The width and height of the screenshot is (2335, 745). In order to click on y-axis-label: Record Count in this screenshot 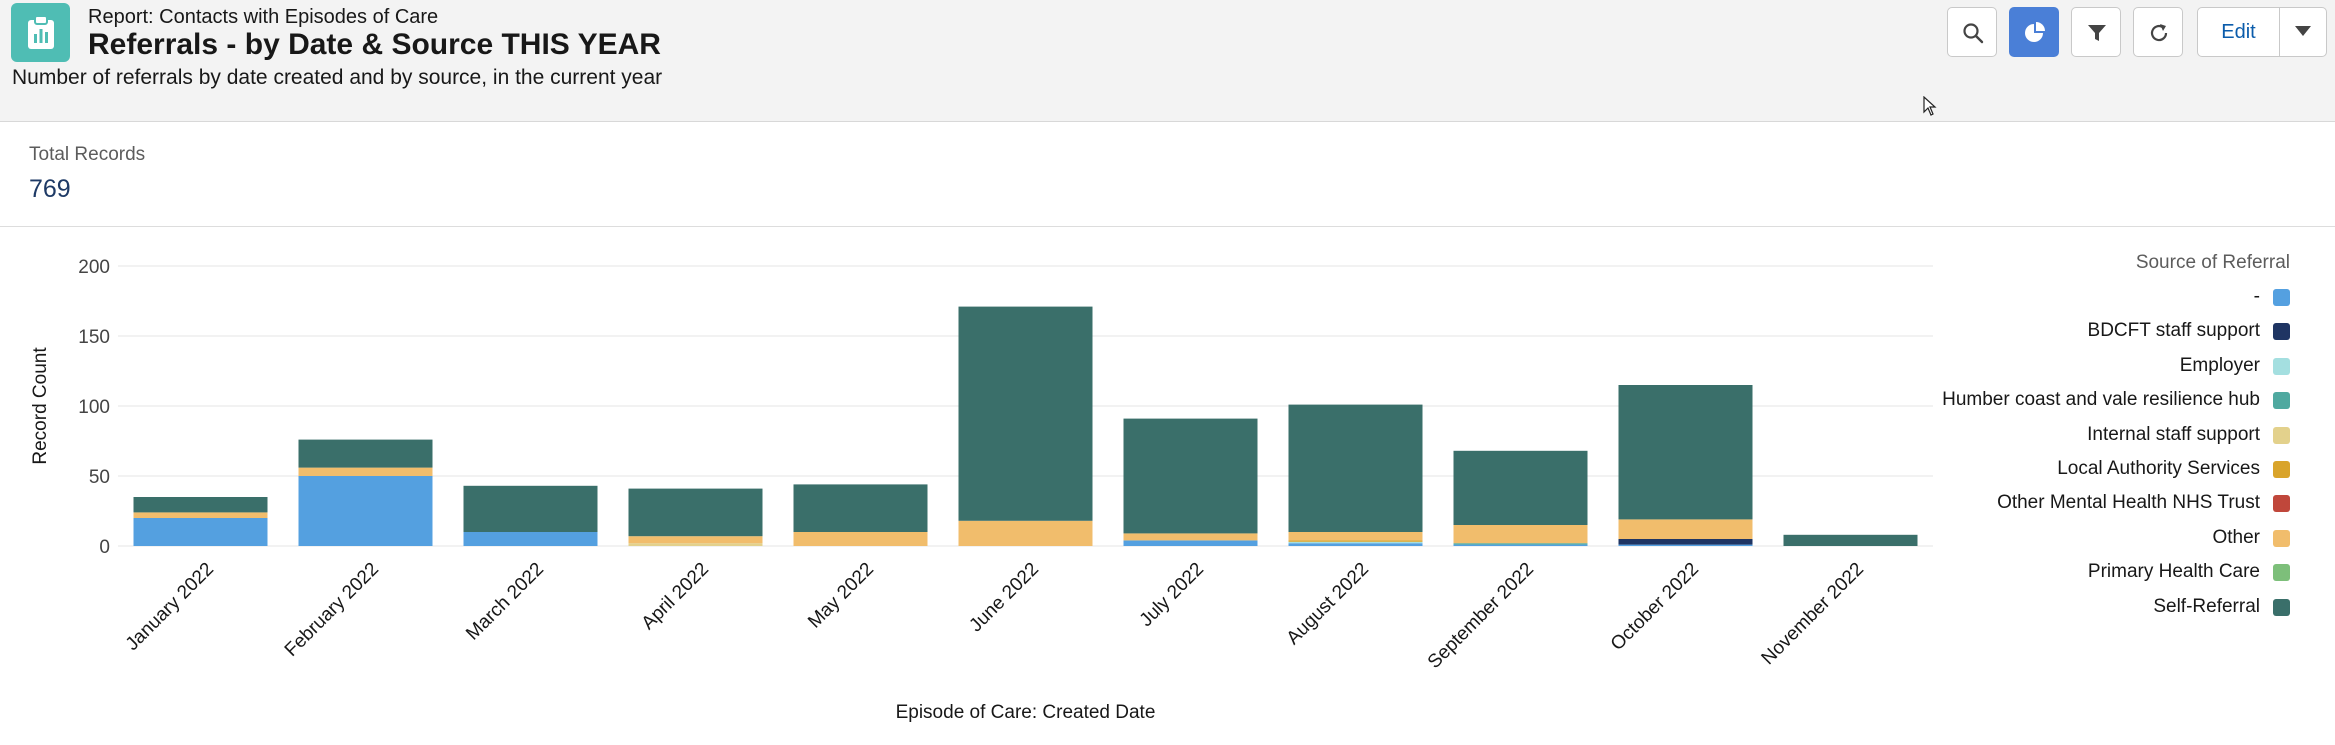, I will do `click(40, 406)`.